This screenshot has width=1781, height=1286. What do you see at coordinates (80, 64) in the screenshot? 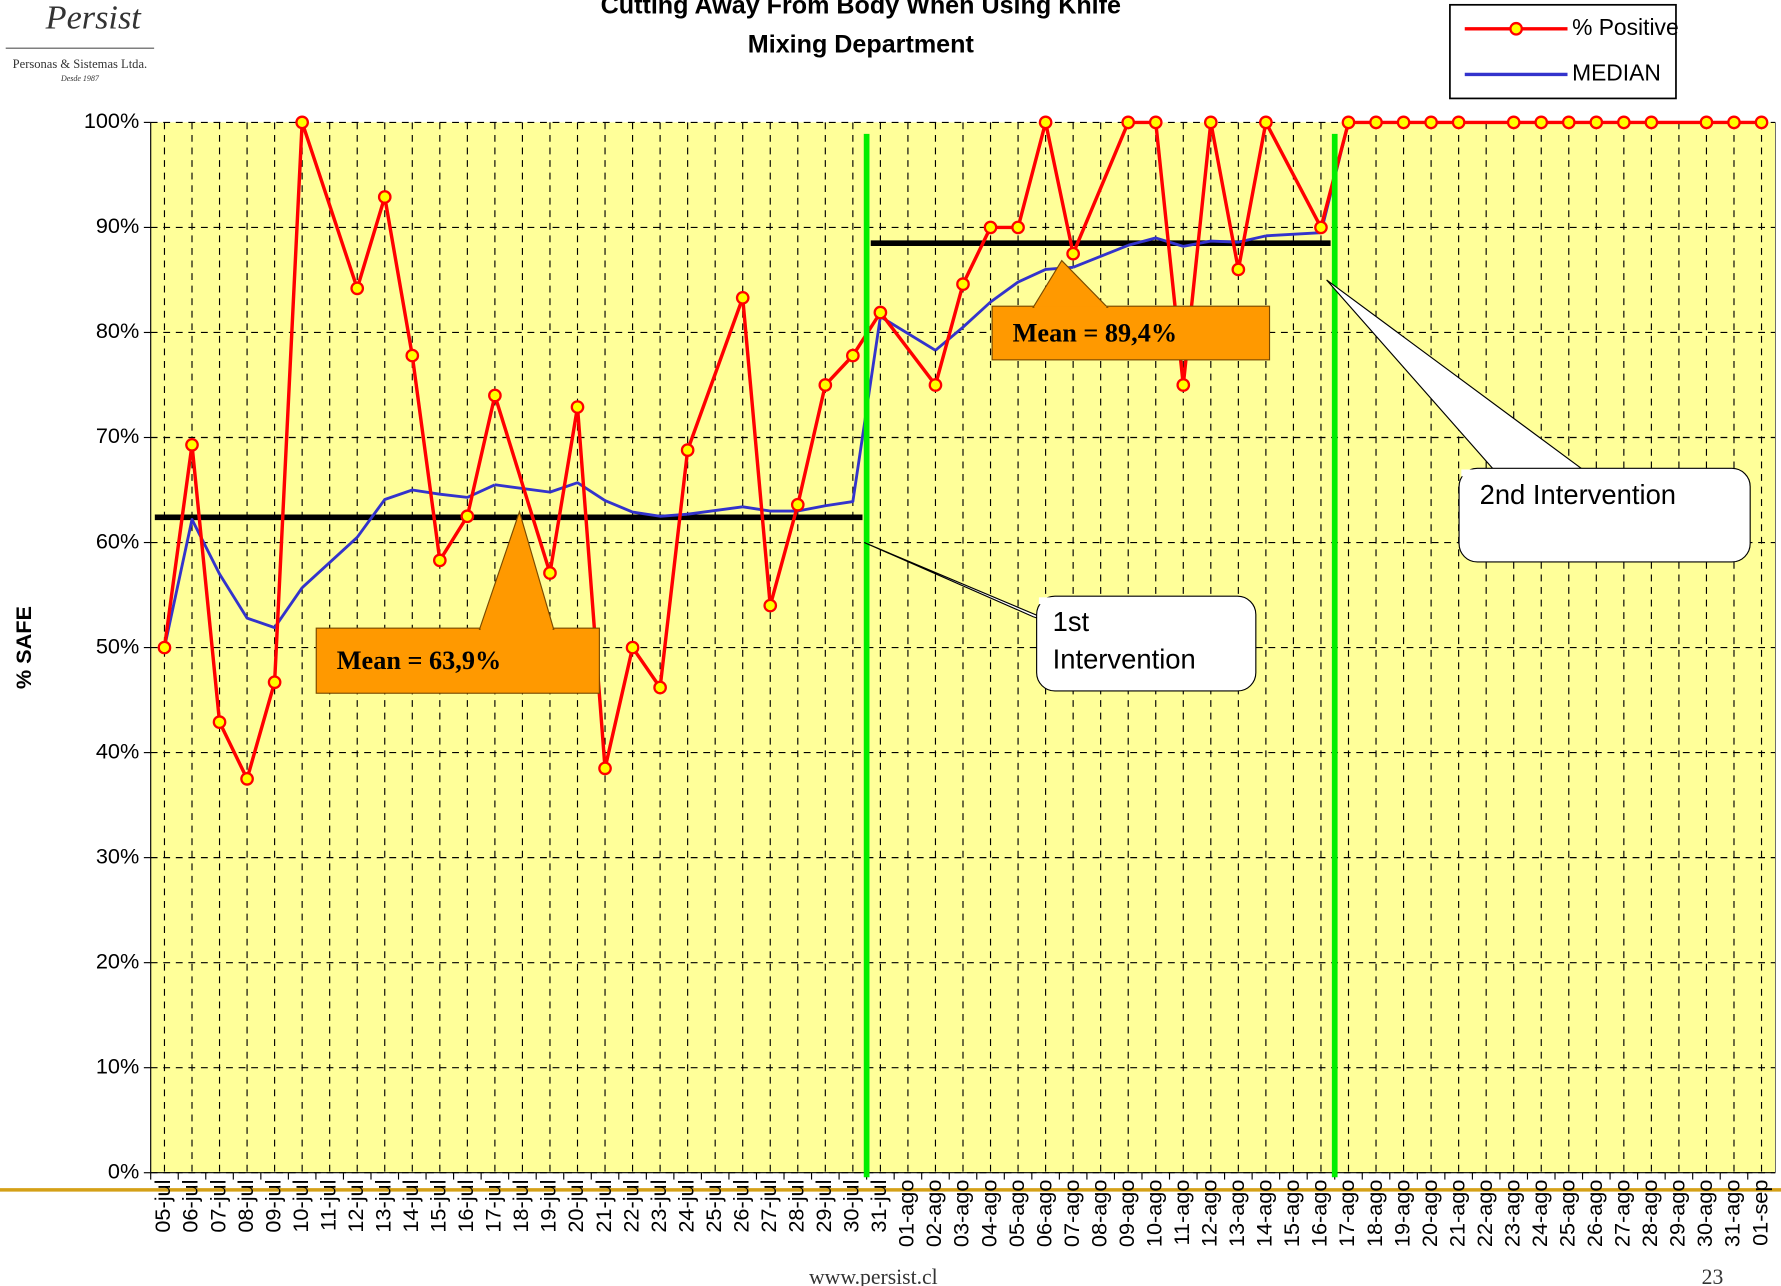
I see `logo-company: Personas & Sistemas Ltda.` at bounding box center [80, 64].